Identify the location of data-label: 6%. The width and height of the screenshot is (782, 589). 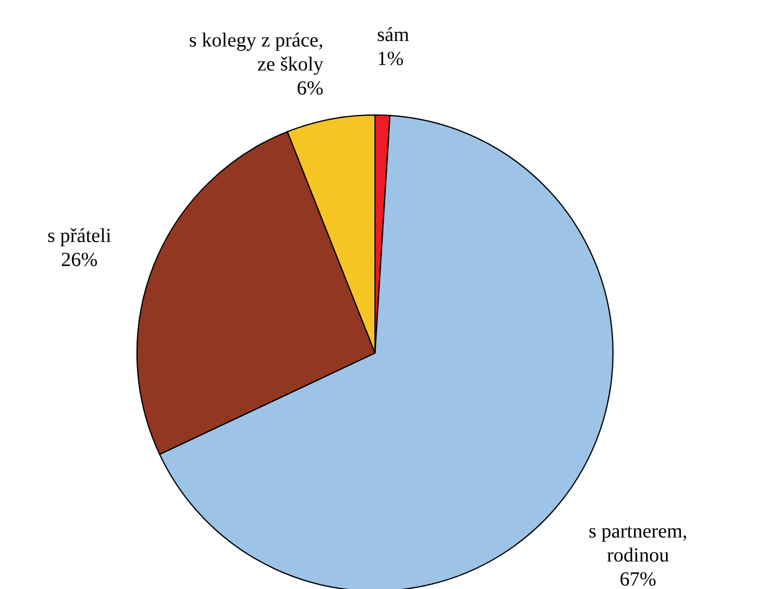
(310, 89).